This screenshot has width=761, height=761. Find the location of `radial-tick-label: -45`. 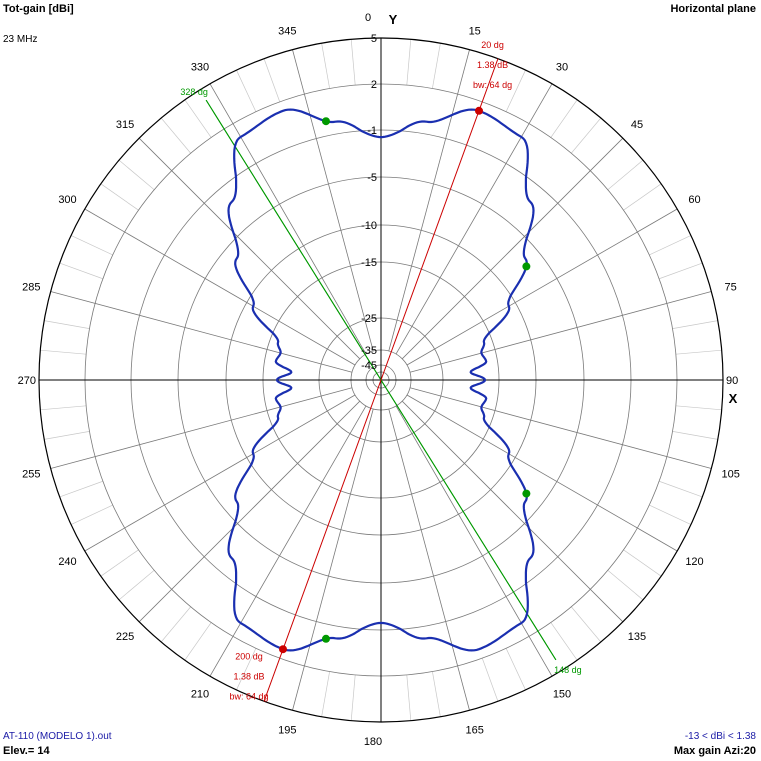

radial-tick-label: -45 is located at coordinates (369, 366).